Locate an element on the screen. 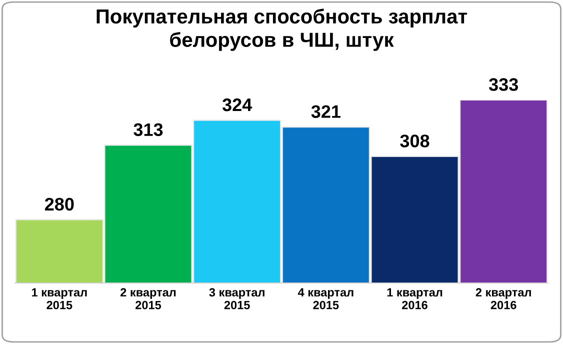  data-label: 321 is located at coordinates (325, 111).